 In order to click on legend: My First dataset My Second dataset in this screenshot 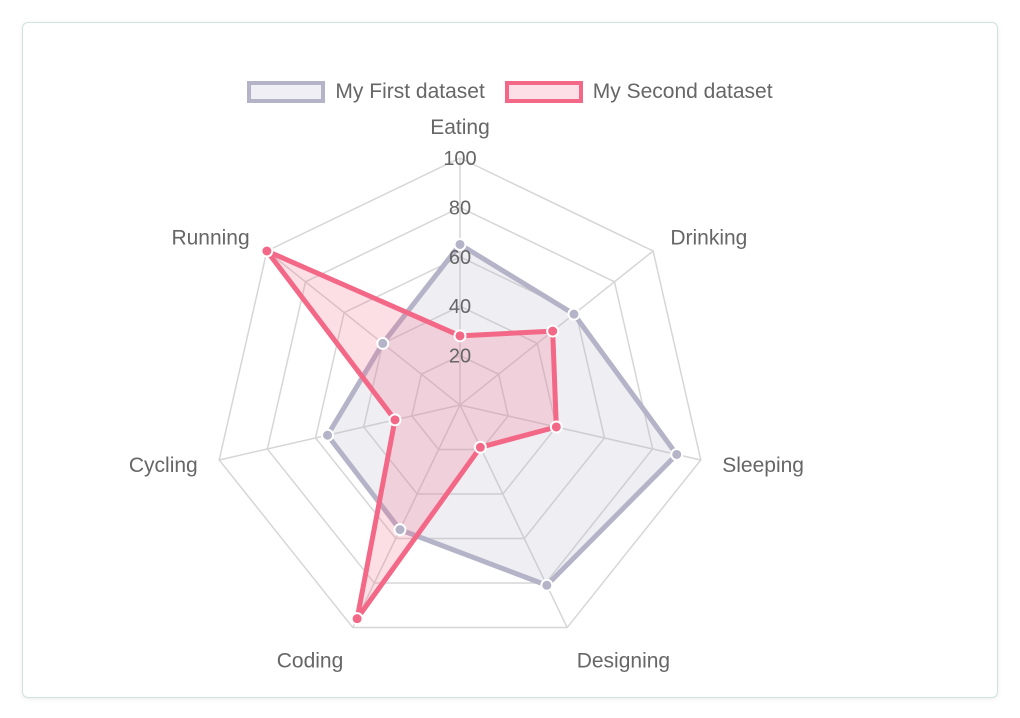, I will do `click(510, 92)`.